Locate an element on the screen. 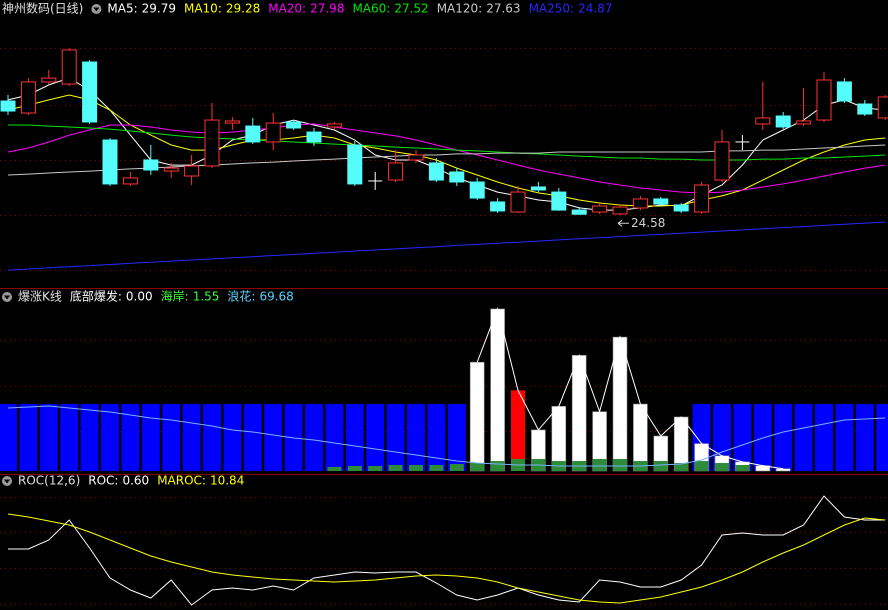  legend-name: MA60: is located at coordinates (371, 9).